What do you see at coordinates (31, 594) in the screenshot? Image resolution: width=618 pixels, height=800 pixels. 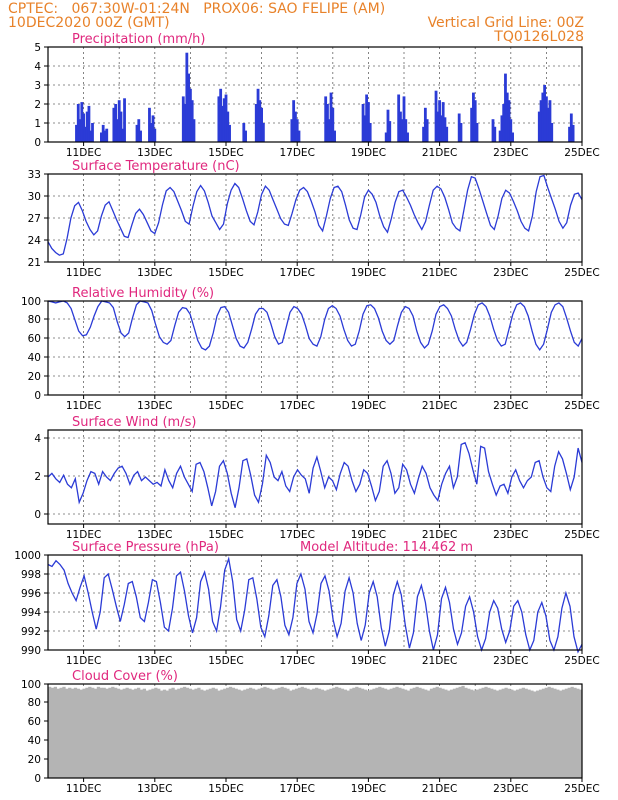 I see `y-tick-label: 996` at bounding box center [31, 594].